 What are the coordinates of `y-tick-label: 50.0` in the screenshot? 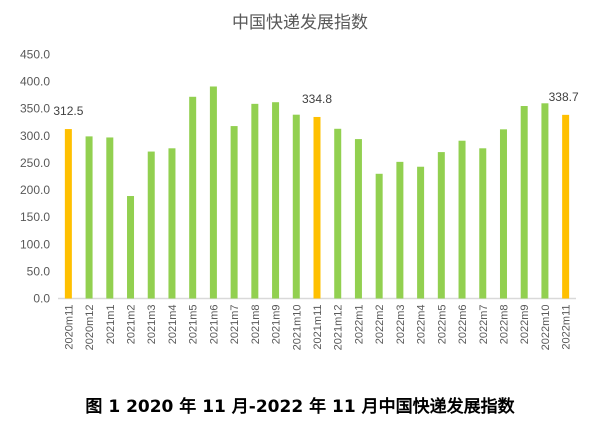 It's located at (39, 271).